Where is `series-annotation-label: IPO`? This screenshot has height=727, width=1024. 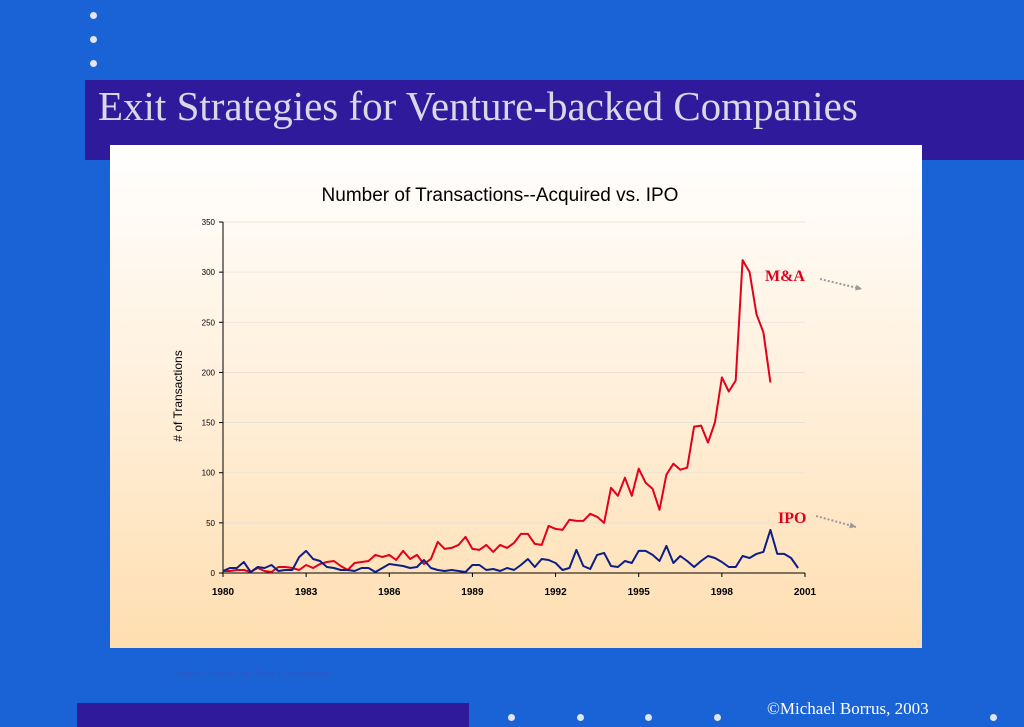 series-annotation-label: IPO is located at coordinates (792, 518).